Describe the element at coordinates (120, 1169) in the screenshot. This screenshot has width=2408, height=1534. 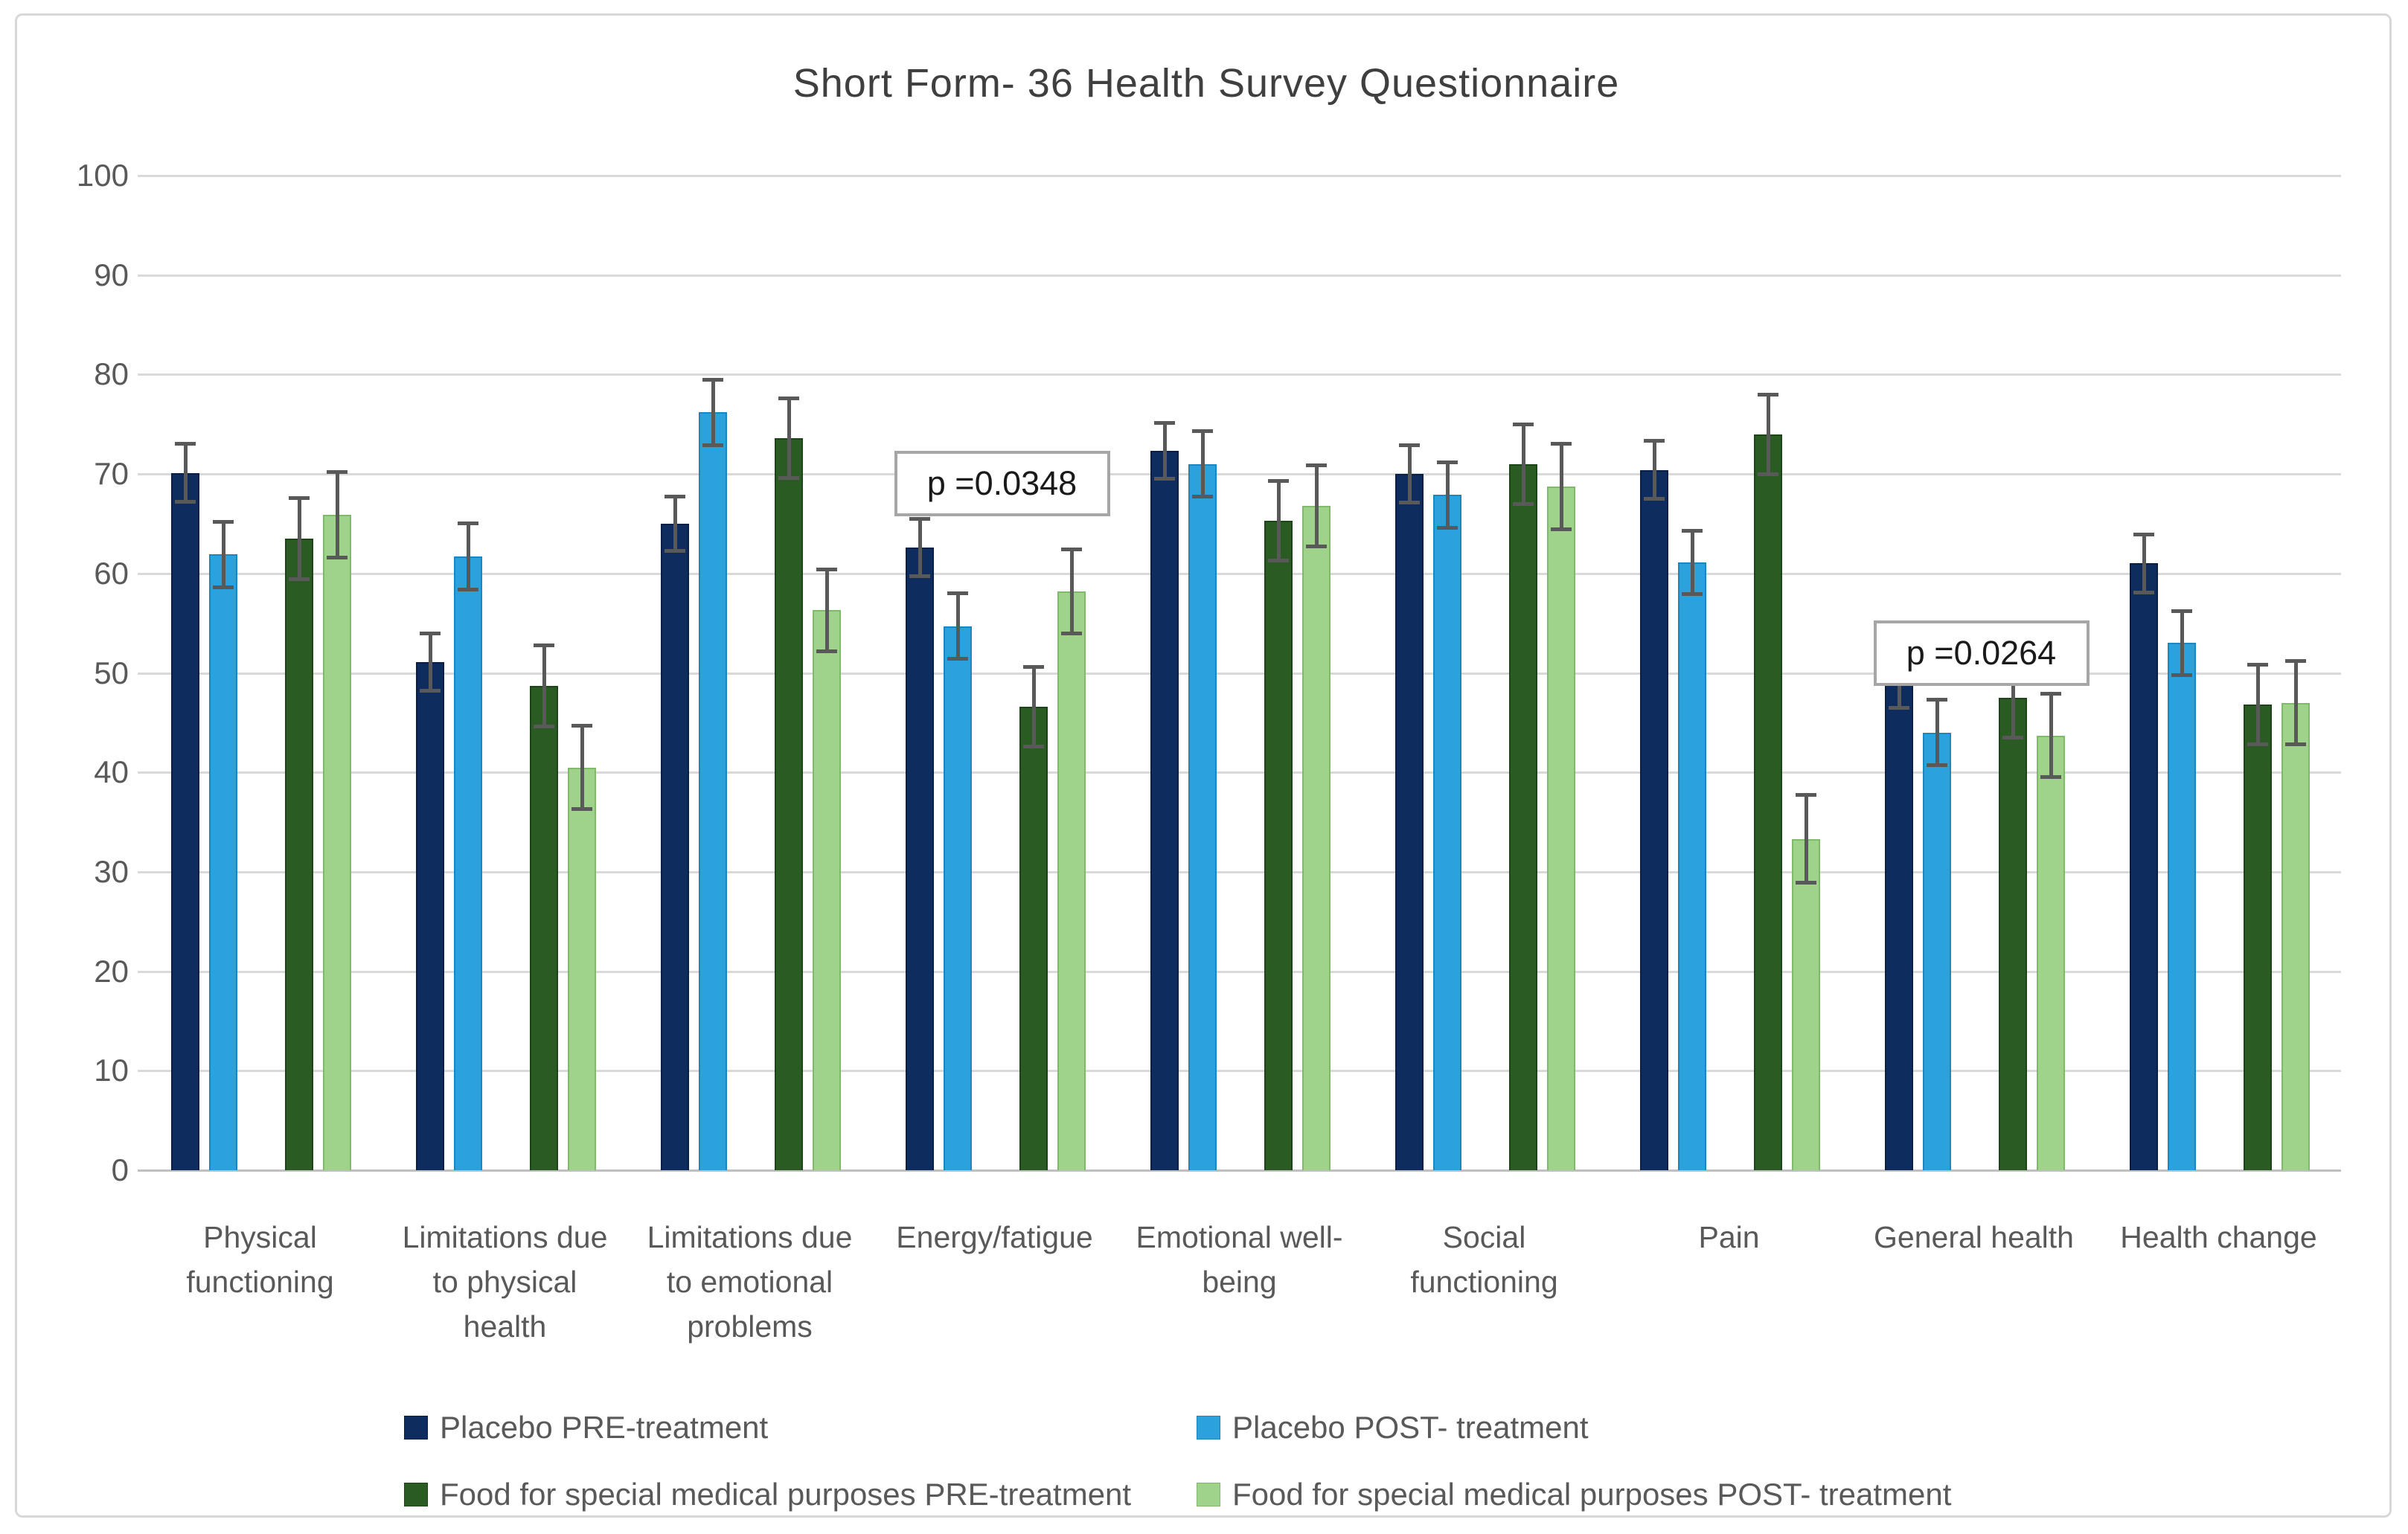
I see `y-tick-label: 0` at that location.